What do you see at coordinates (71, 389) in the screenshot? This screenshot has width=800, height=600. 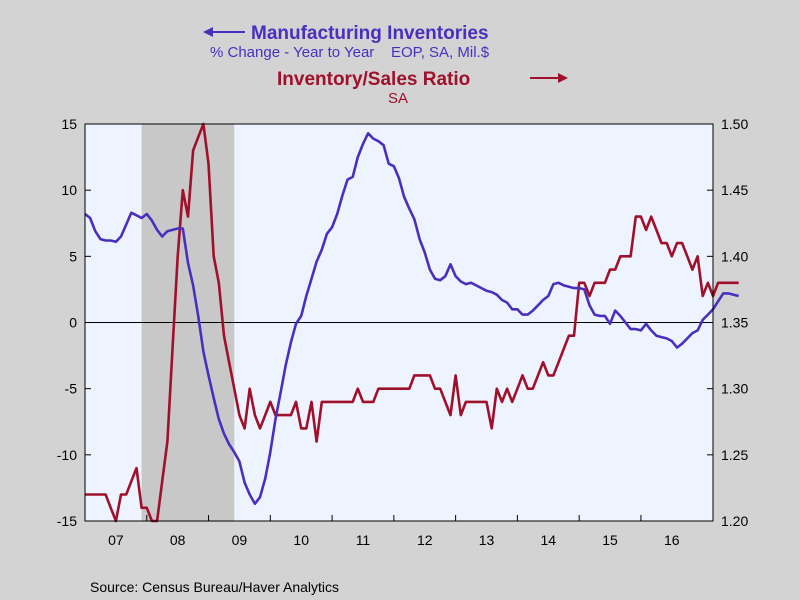 I see `left-tick-label: -5` at bounding box center [71, 389].